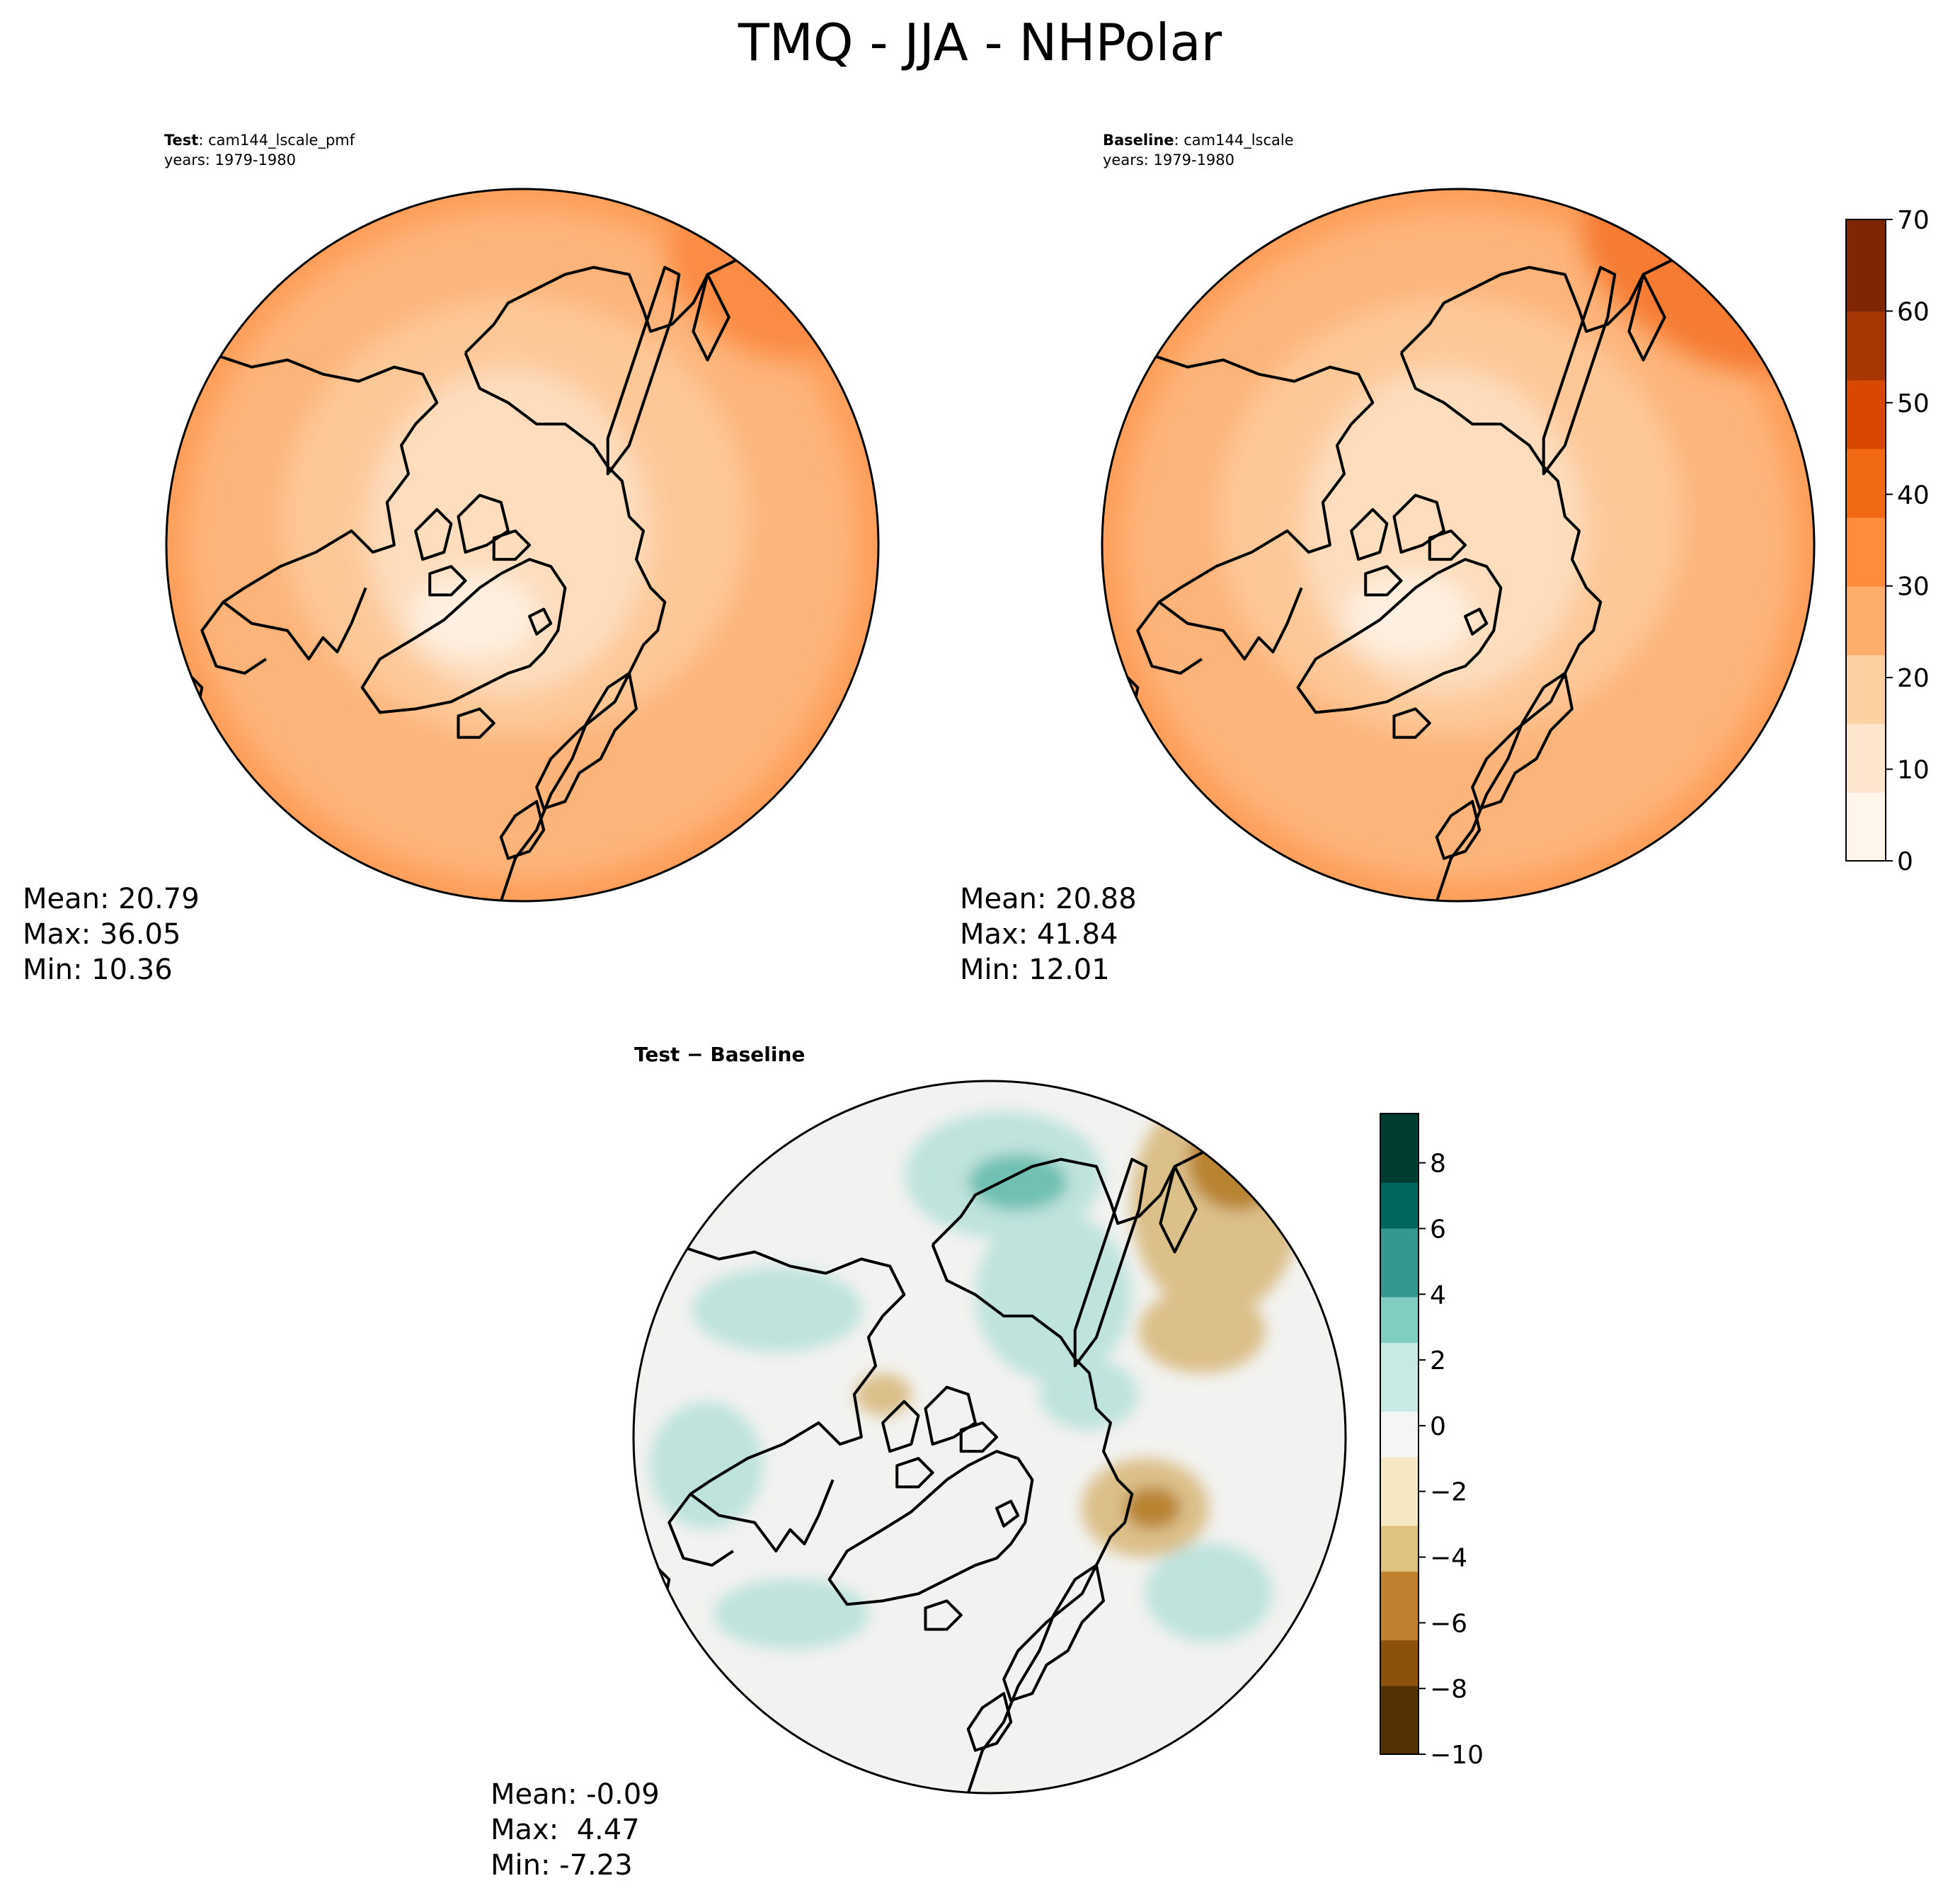 This screenshot has width=1960, height=1888. Describe the element at coordinates (1234, 140) in the screenshot. I see `baseline-label-case: : cam144_lscale` at that location.